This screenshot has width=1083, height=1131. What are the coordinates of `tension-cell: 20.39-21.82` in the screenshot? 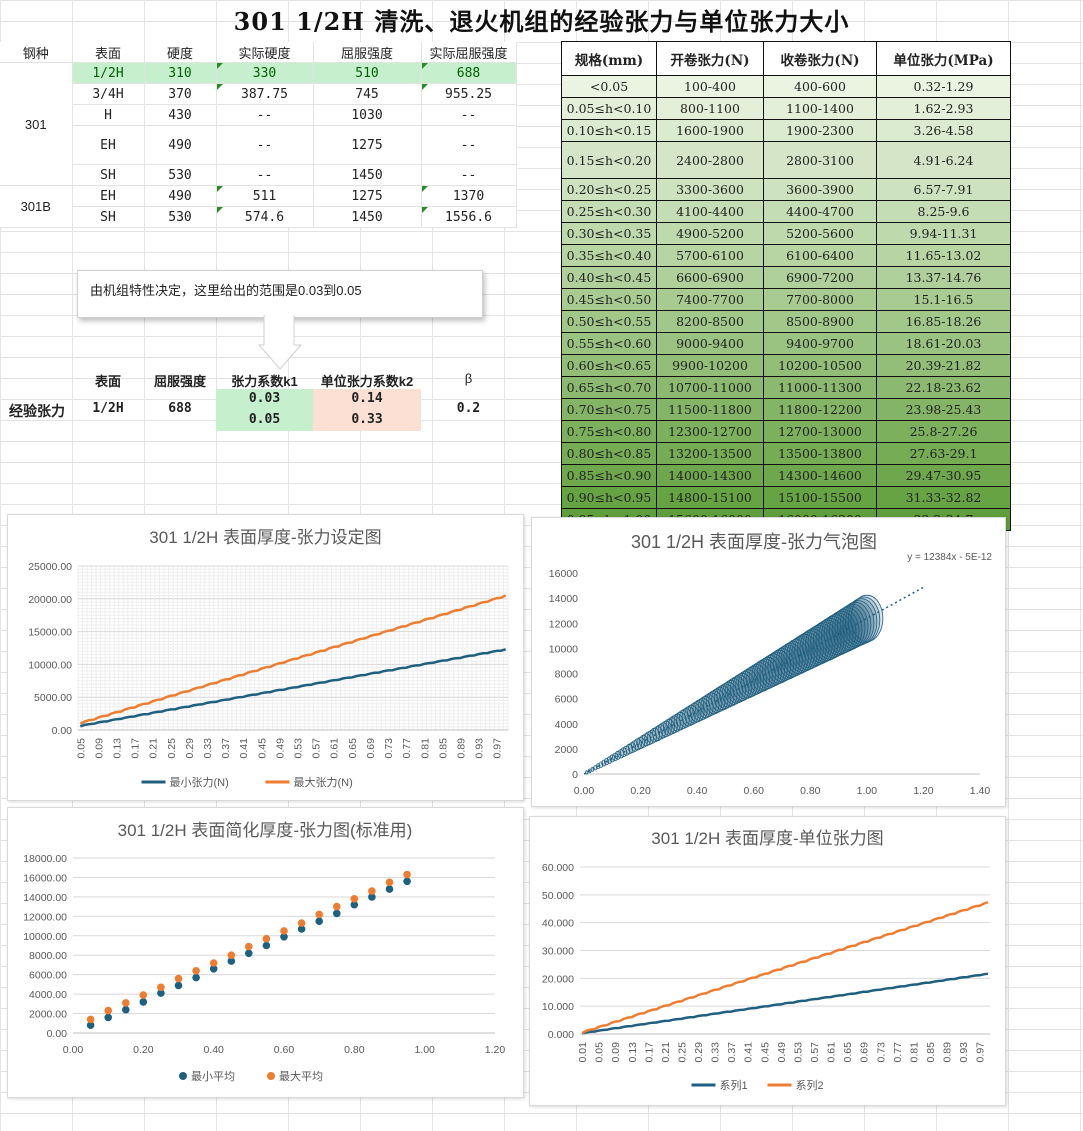 It's located at (943, 365).